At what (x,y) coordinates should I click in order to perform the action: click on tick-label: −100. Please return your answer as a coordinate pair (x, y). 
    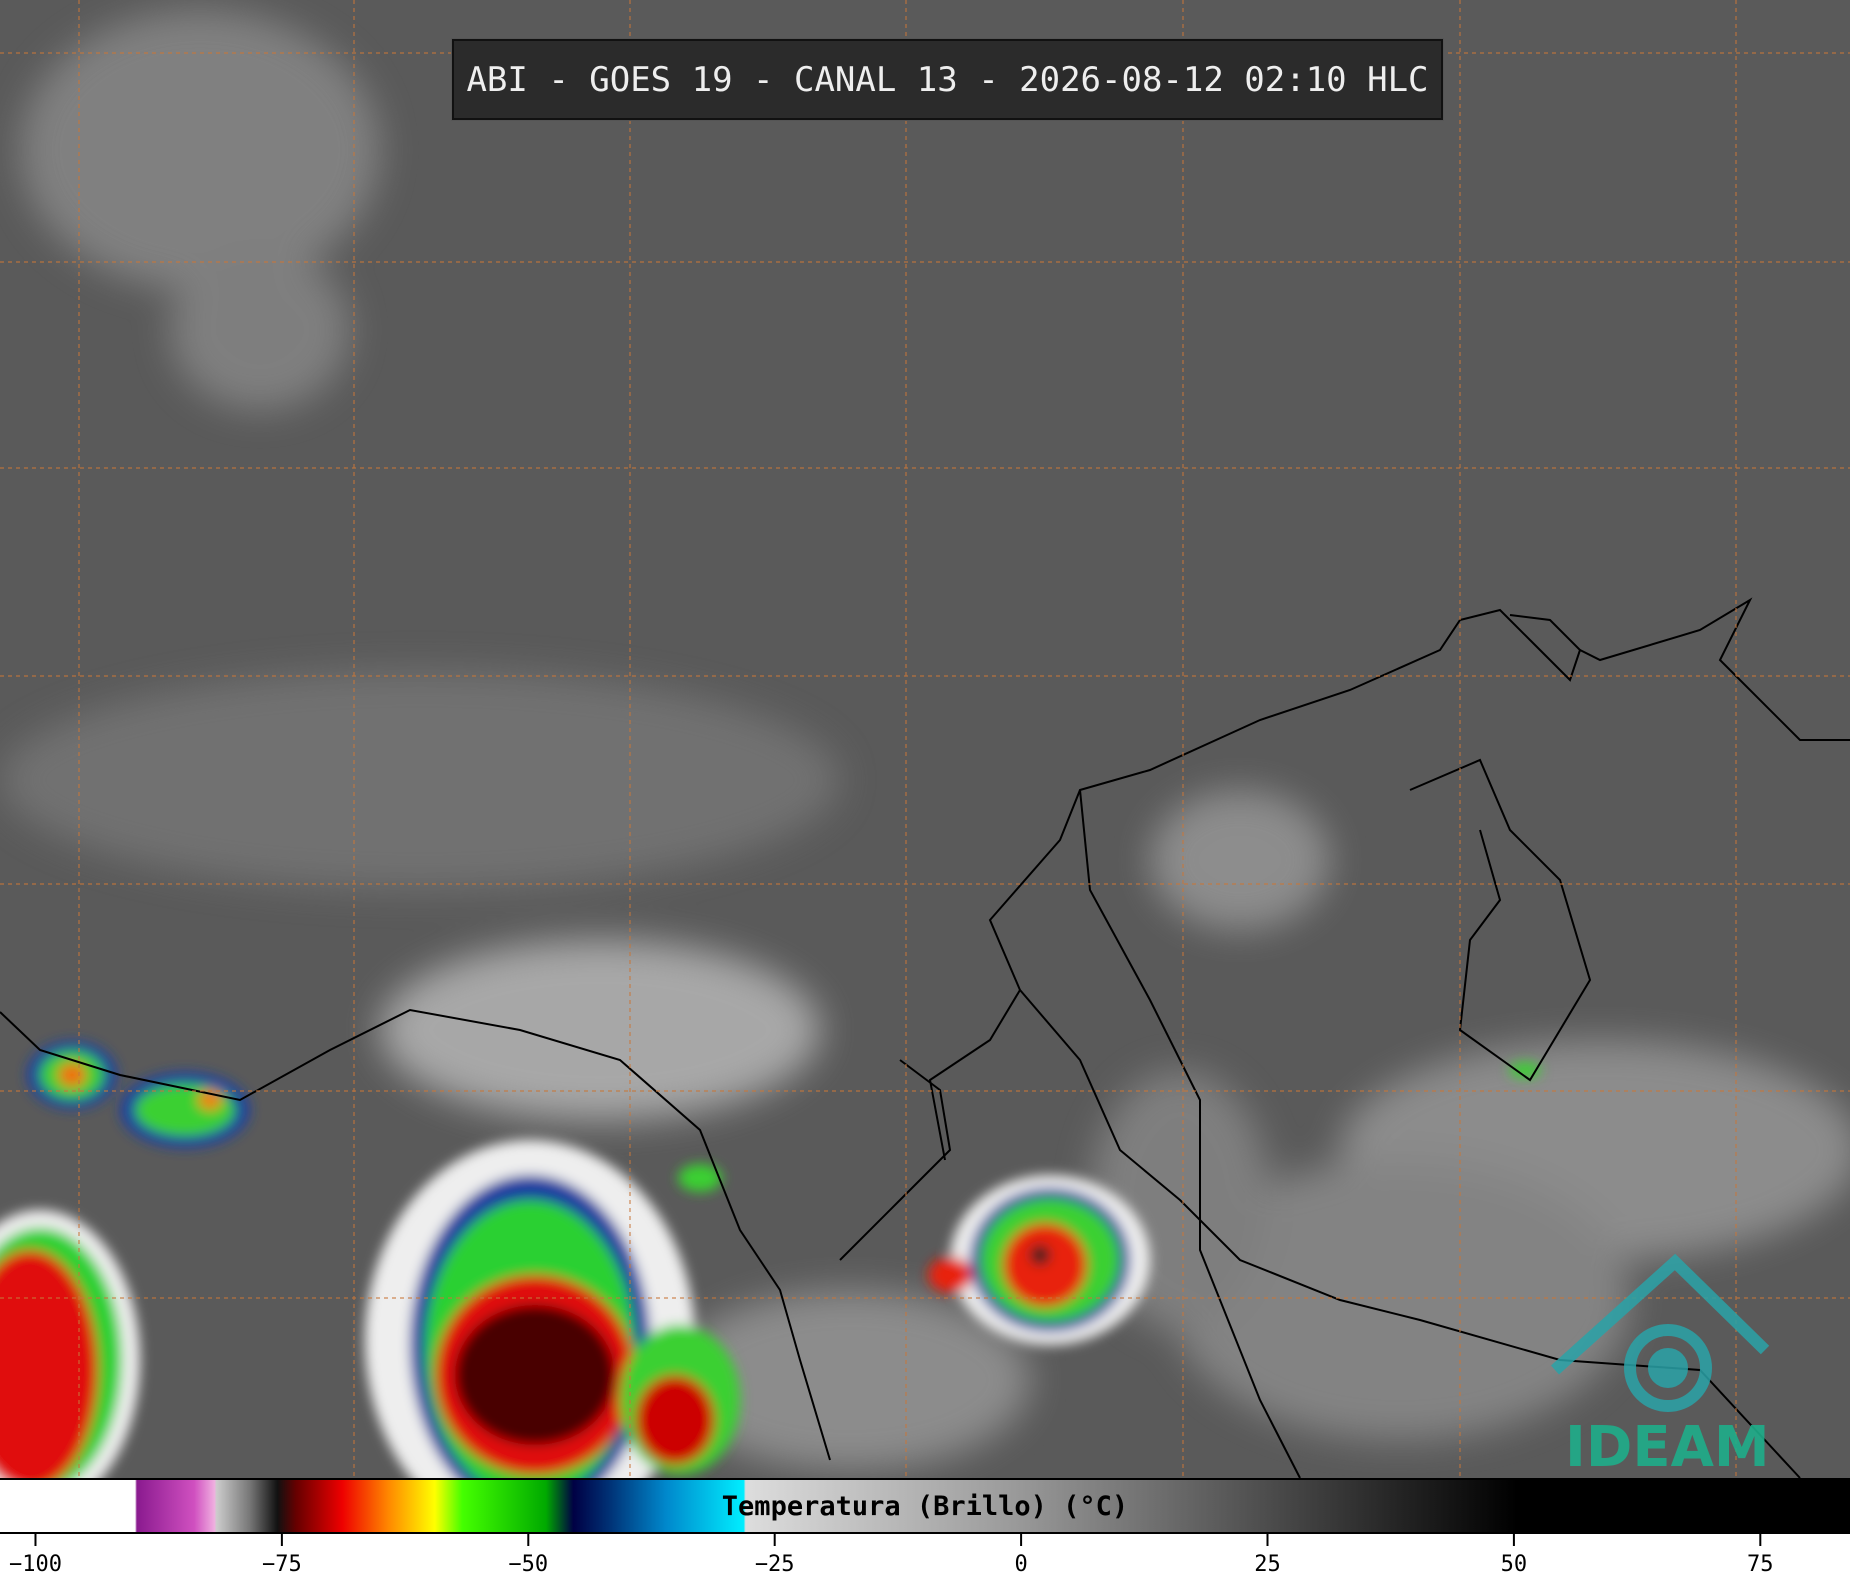
    Looking at the image, I should click on (35, 1564).